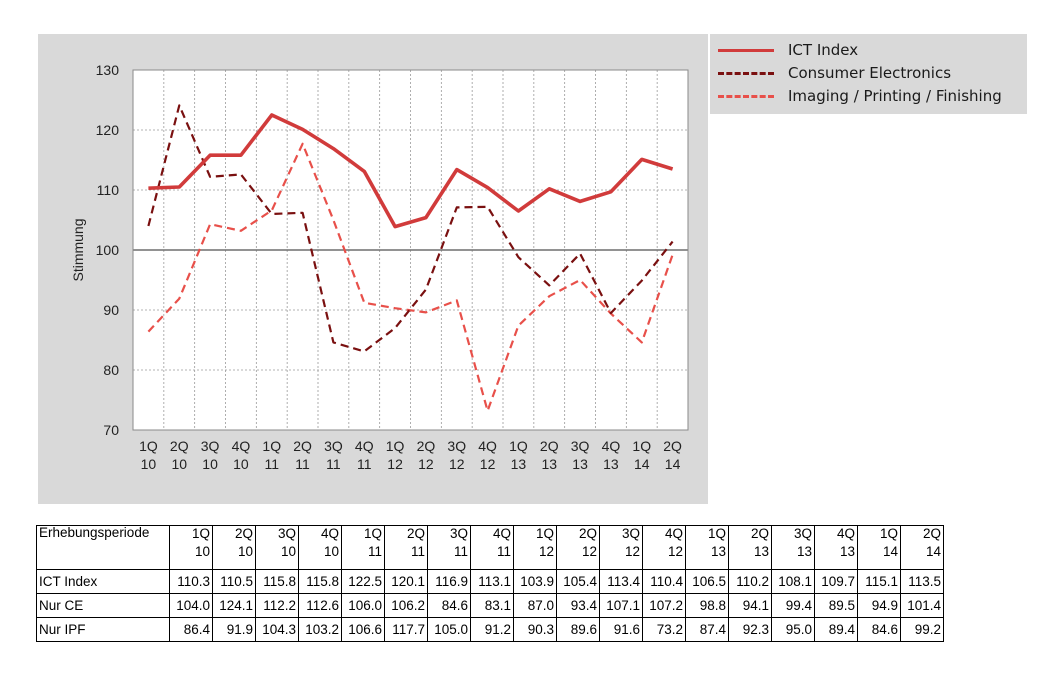 Image resolution: width=1061 pixels, height=676 pixels. I want to click on legend-label-consumer-electronics: Consumer Electronics, so click(870, 73).